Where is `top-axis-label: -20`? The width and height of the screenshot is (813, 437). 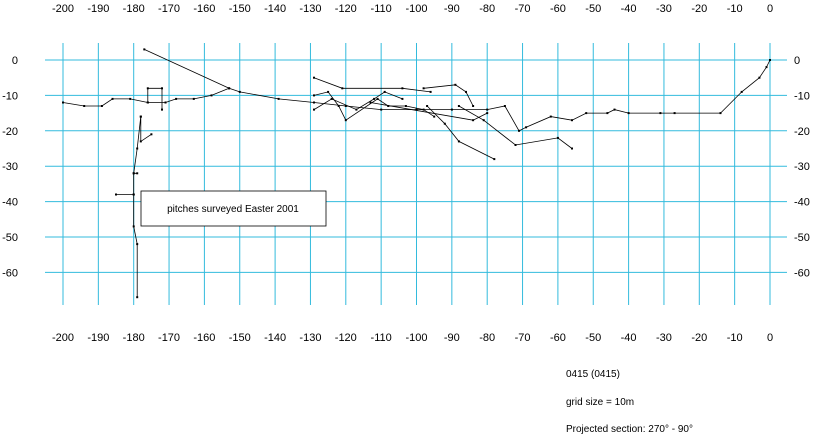 top-axis-label: -20 is located at coordinates (699, 9).